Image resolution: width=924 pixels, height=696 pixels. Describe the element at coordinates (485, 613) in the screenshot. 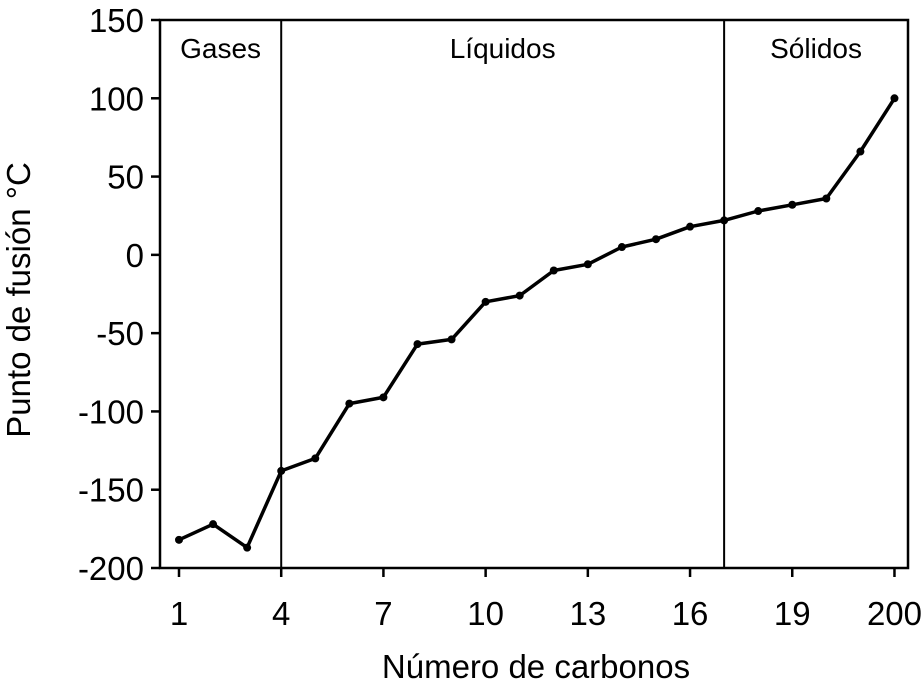

I see `x-tick-label: 10` at that location.